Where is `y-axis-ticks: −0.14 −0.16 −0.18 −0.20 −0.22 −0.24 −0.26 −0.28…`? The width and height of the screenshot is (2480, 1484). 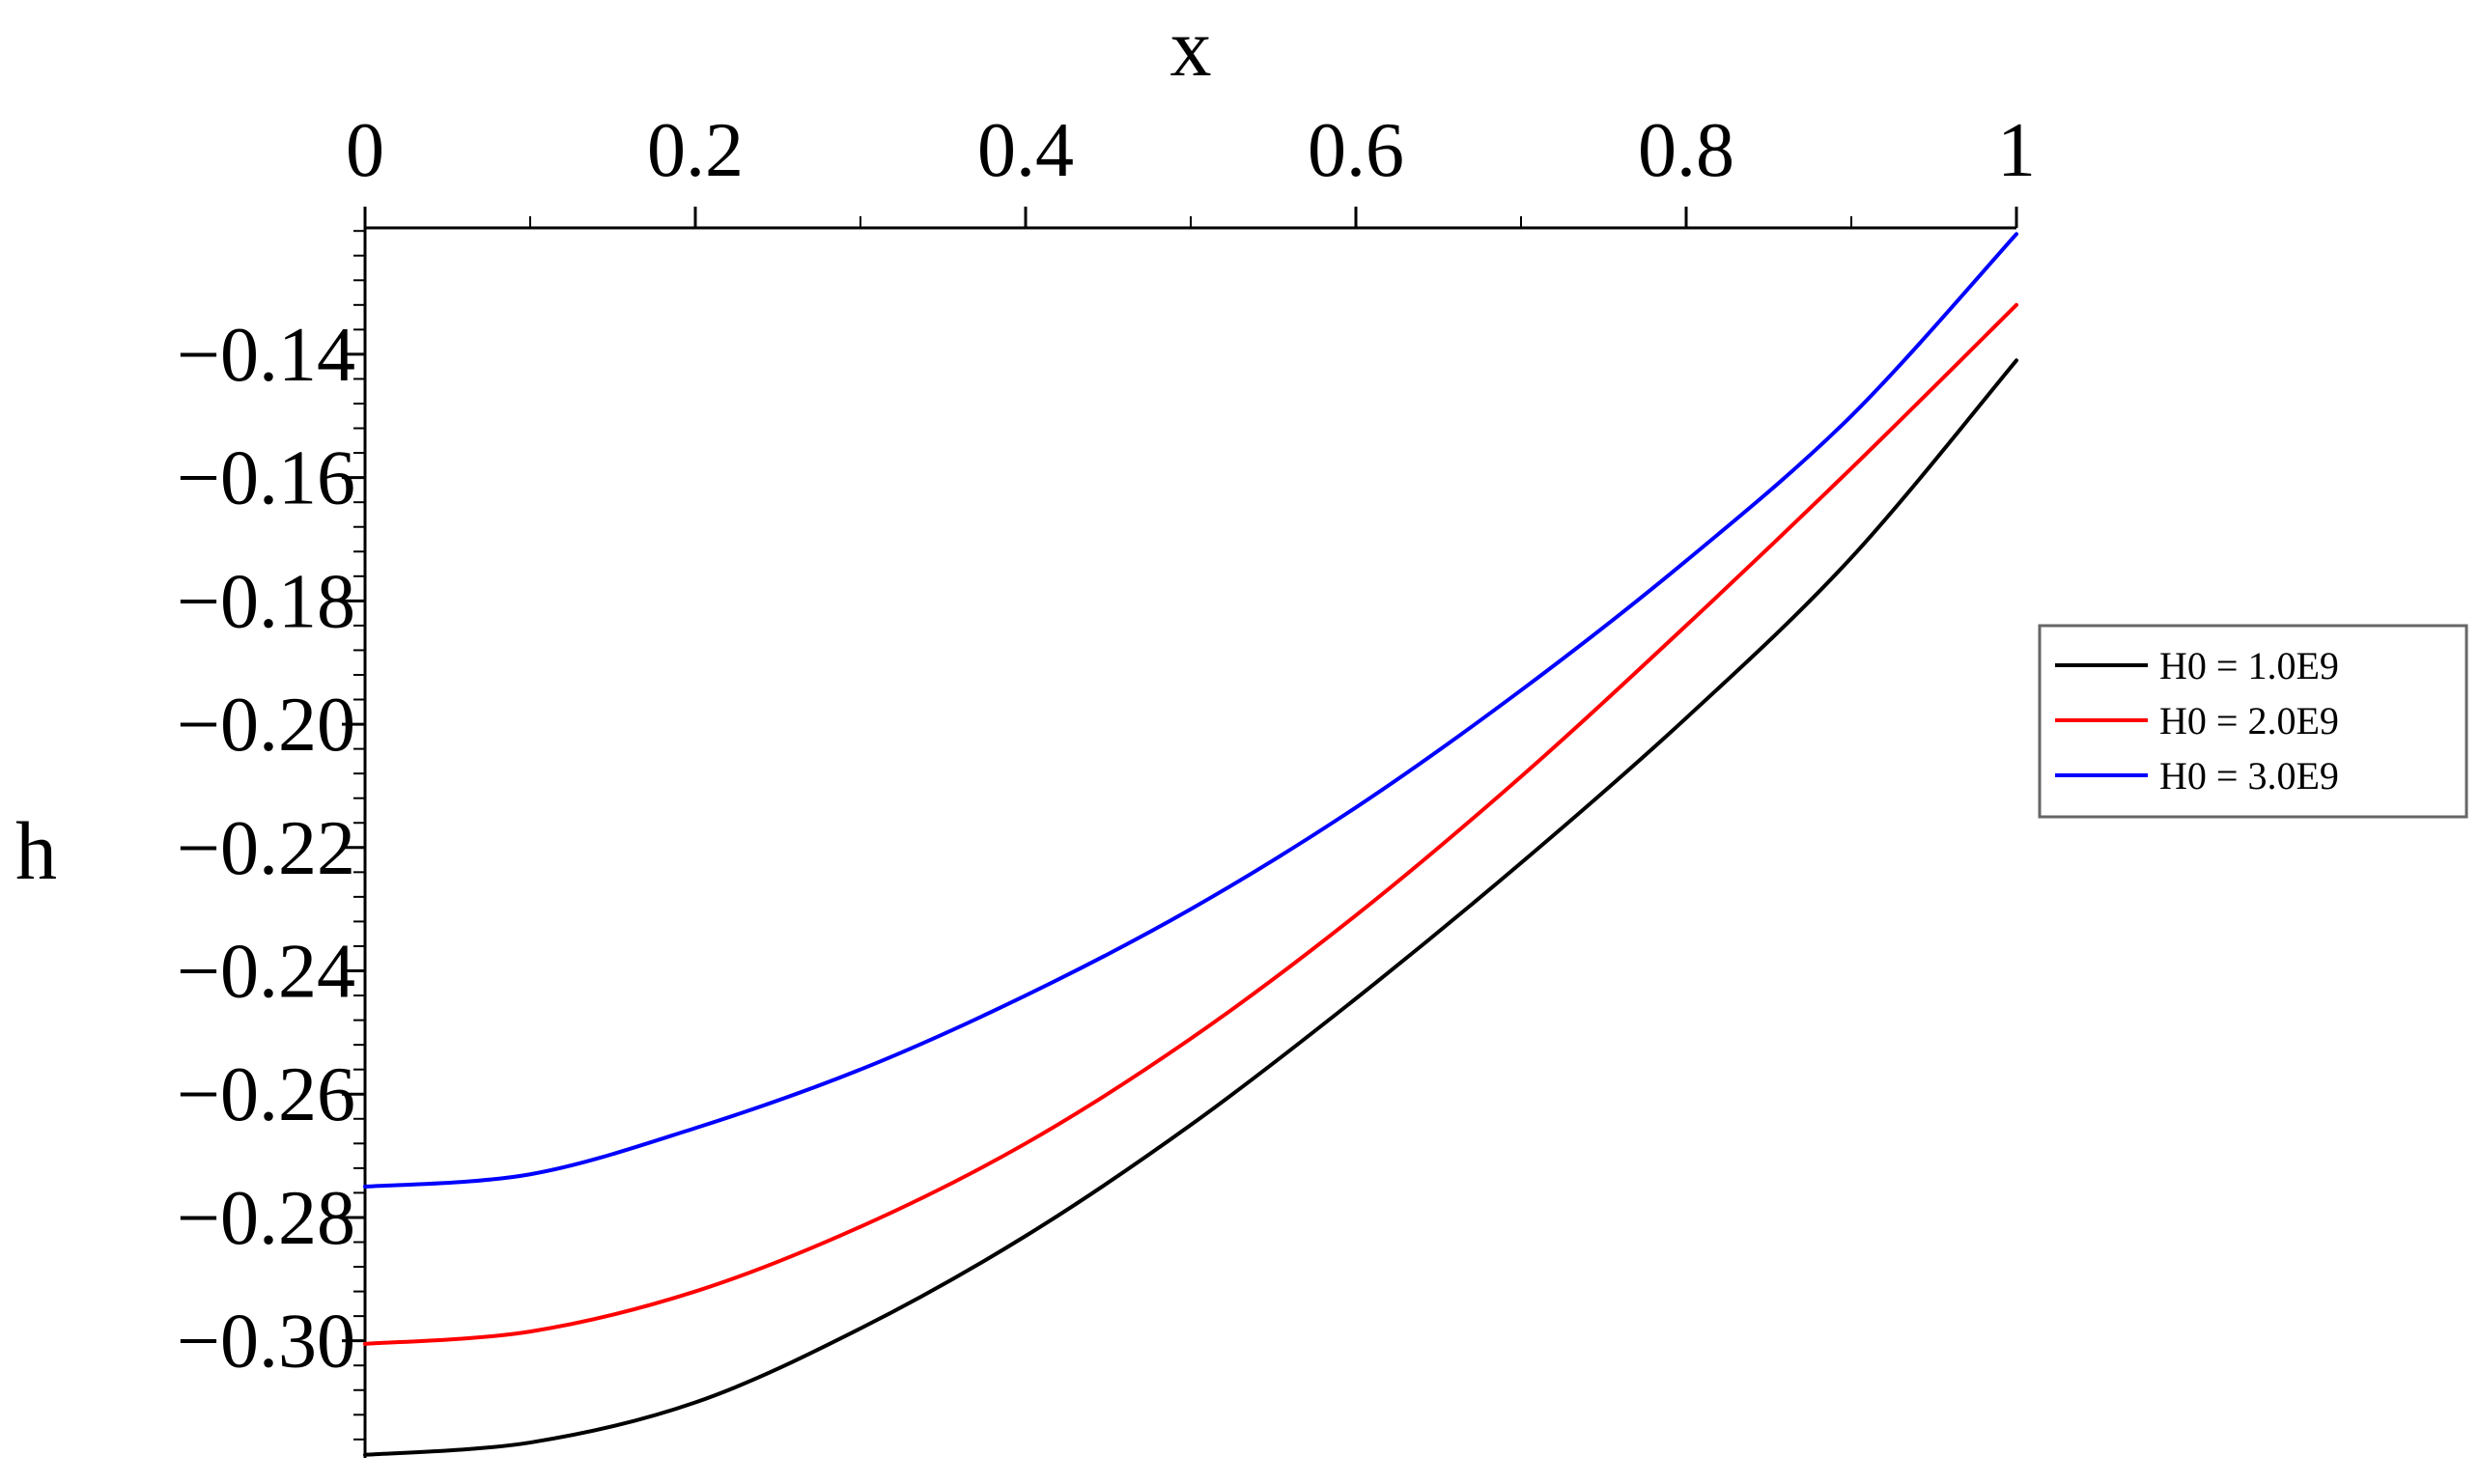
y-axis-ticks: −0.14 −0.16 −0.18 −0.20 −0.22 −0.24 −0.26 −0.28… is located at coordinates (271, 836).